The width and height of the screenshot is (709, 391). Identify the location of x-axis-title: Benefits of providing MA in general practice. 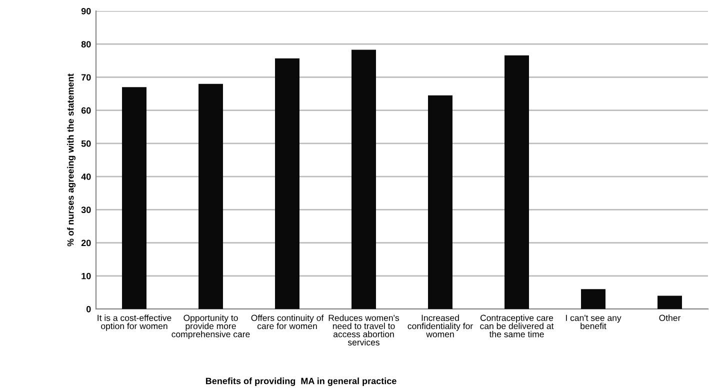
(301, 382).